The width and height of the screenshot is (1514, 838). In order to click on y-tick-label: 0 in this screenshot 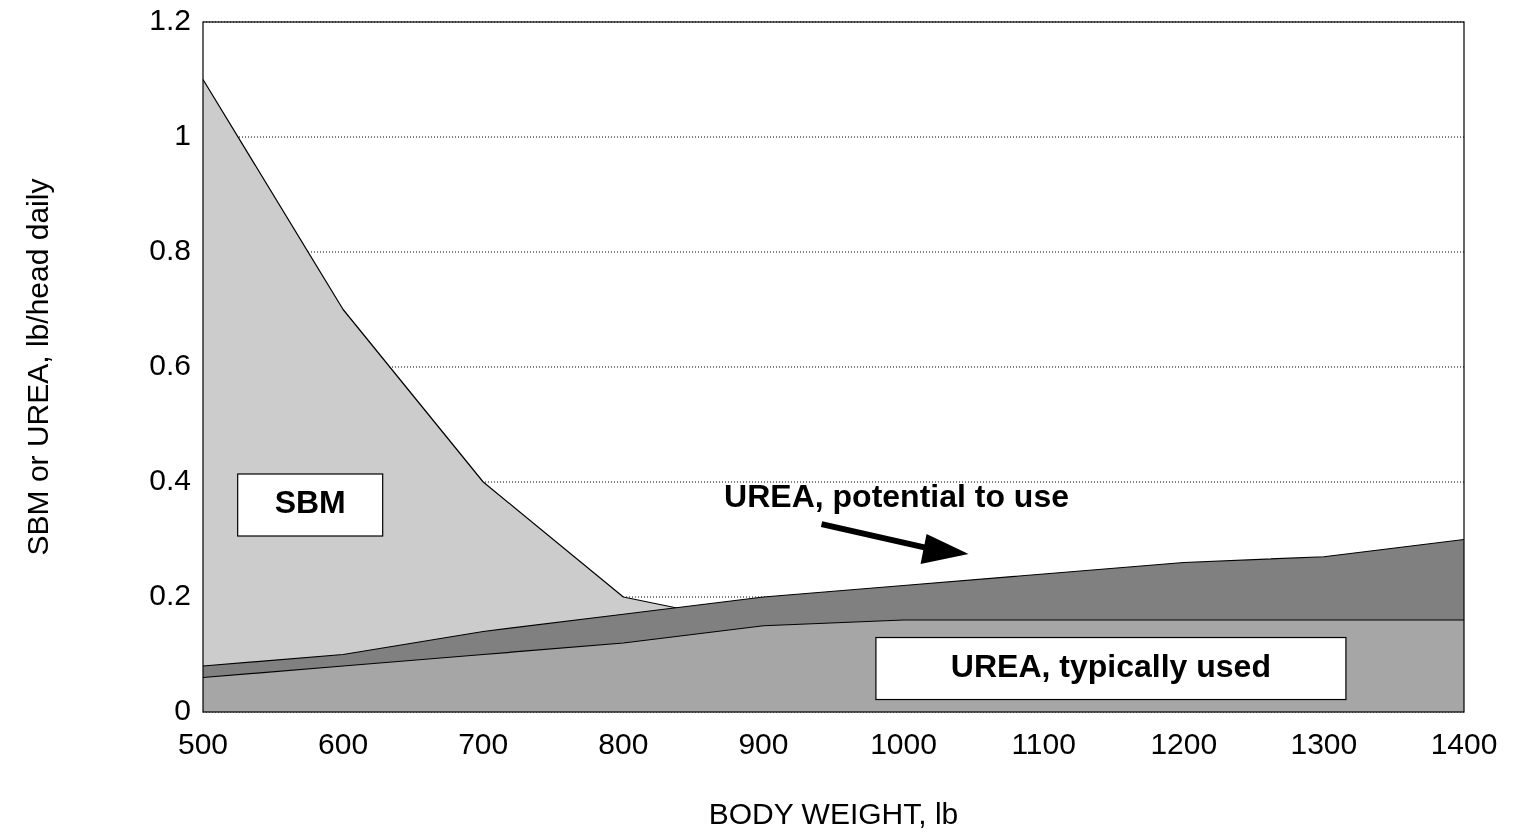, I will do `click(182, 709)`.